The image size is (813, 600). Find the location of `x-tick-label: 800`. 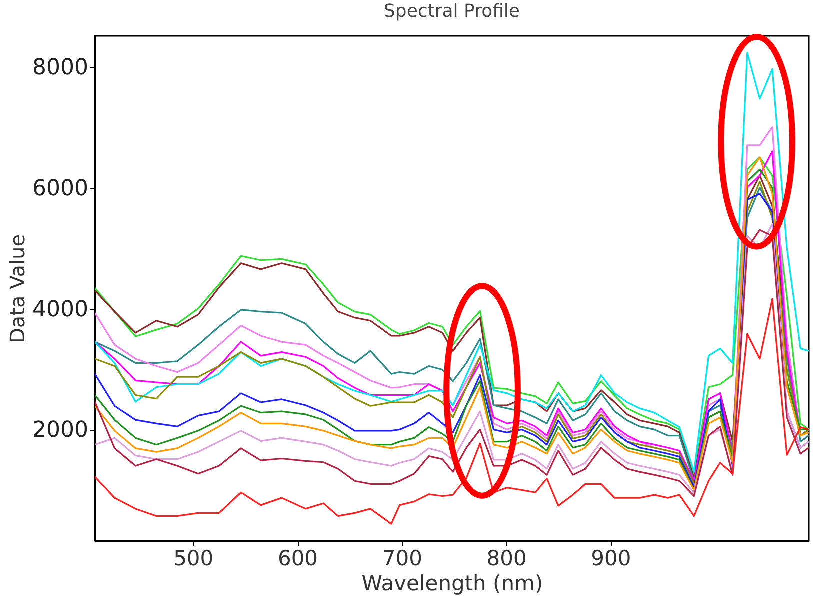

x-tick-label: 800 is located at coordinates (506, 558).